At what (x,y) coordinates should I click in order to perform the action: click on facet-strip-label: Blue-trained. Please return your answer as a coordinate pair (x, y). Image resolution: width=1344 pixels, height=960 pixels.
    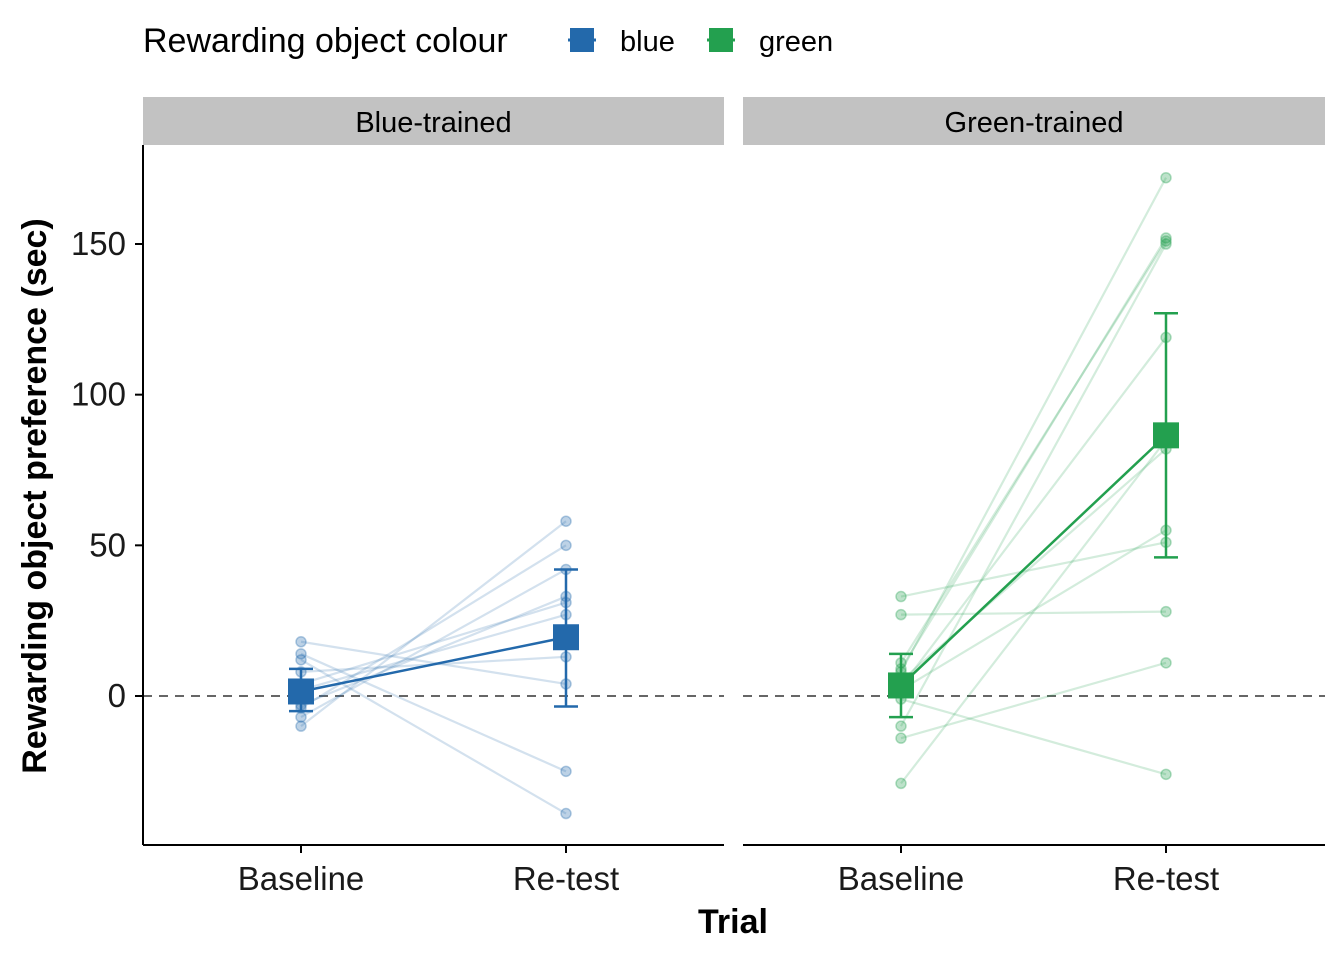
    Looking at the image, I should click on (433, 123).